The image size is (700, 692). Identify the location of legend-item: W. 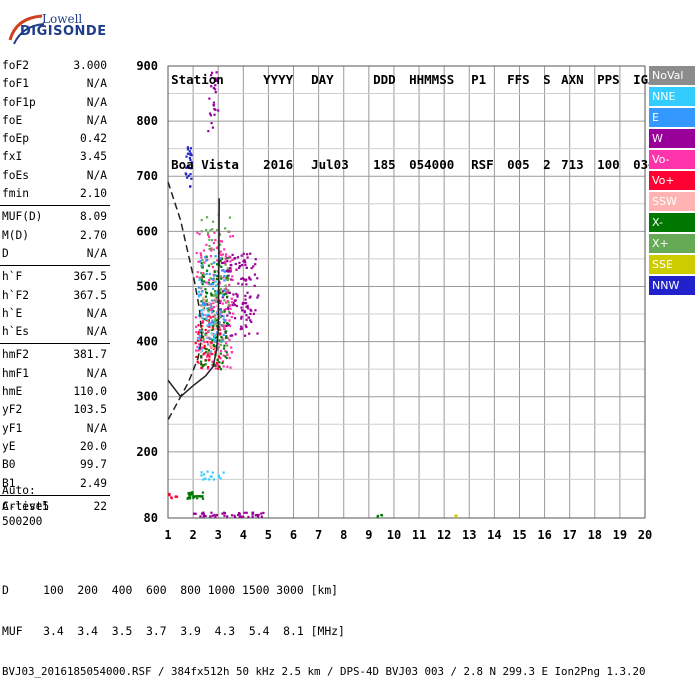
(672, 138).